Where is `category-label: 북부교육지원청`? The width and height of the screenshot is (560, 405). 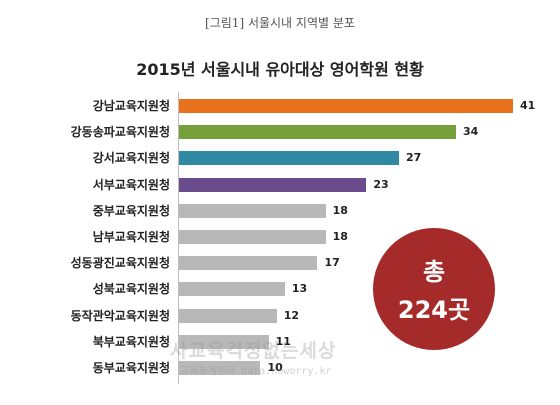 category-label: 북부교육지원청 is located at coordinates (131, 341).